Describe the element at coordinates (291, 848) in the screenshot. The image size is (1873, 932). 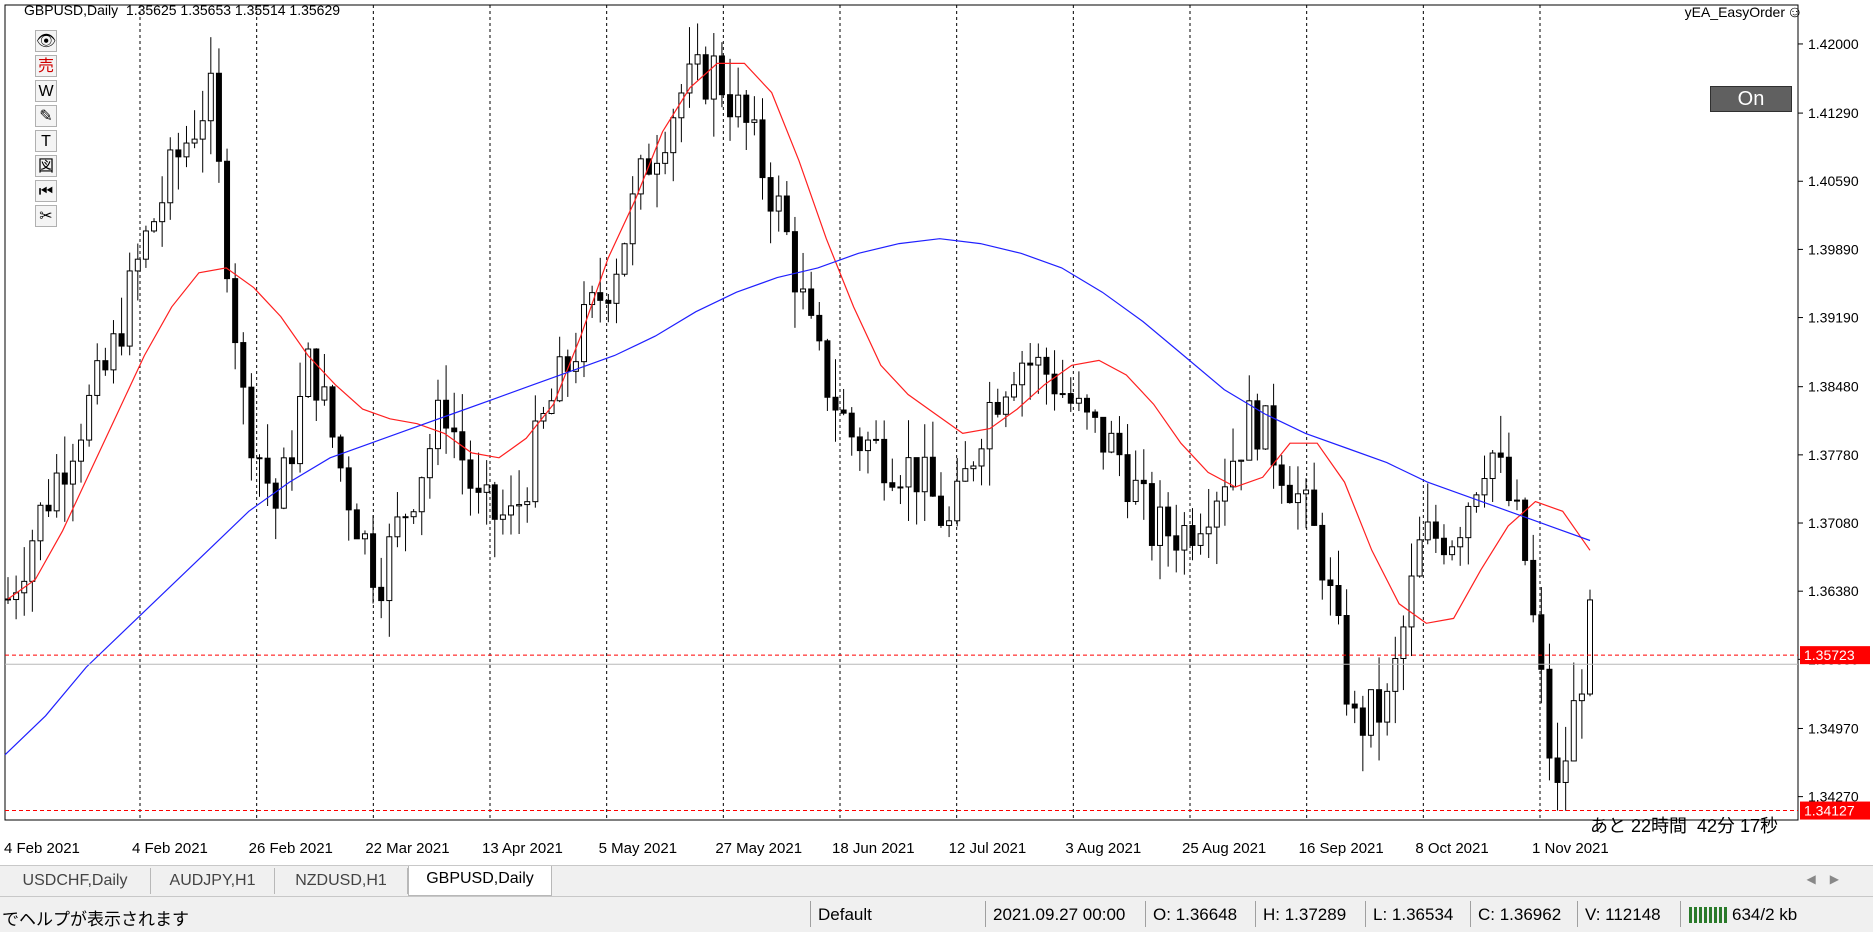
I see `x-axis-label: 26 Feb 2021` at that location.